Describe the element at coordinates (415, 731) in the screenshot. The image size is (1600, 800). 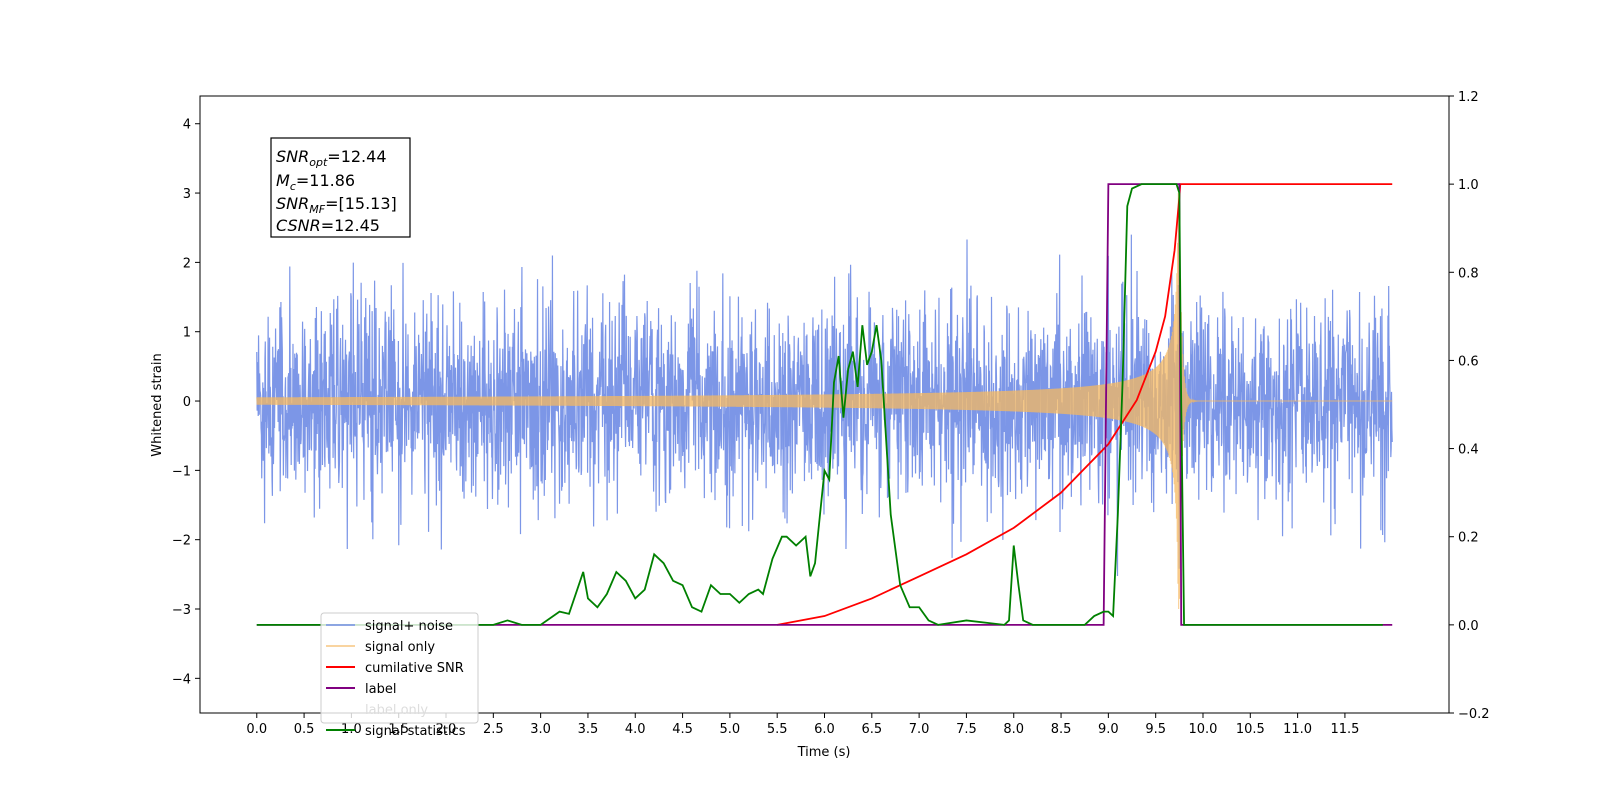
I see `legend-label: signal statistics` at that location.